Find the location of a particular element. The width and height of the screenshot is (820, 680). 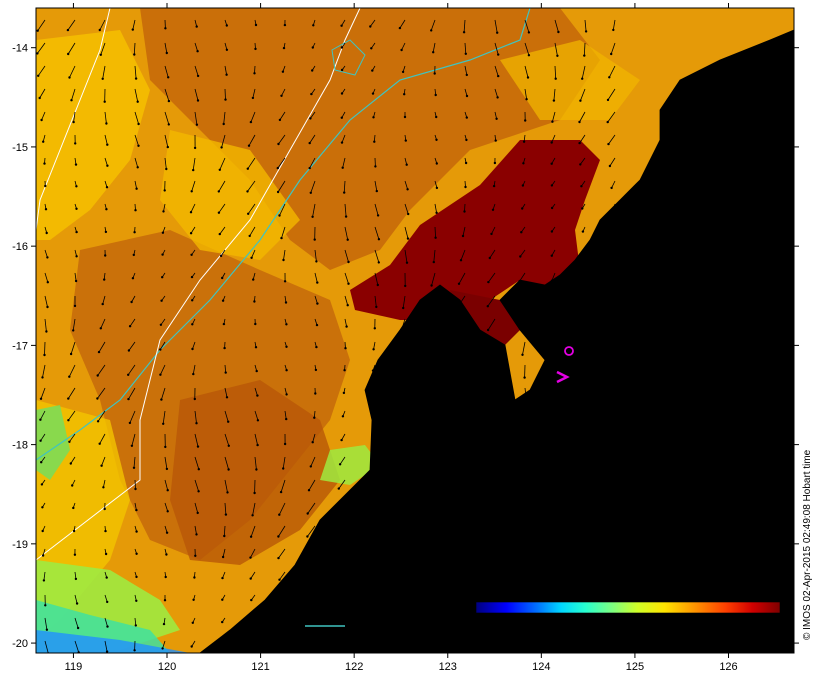

cool-water-region is located at coordinates (570, 80).